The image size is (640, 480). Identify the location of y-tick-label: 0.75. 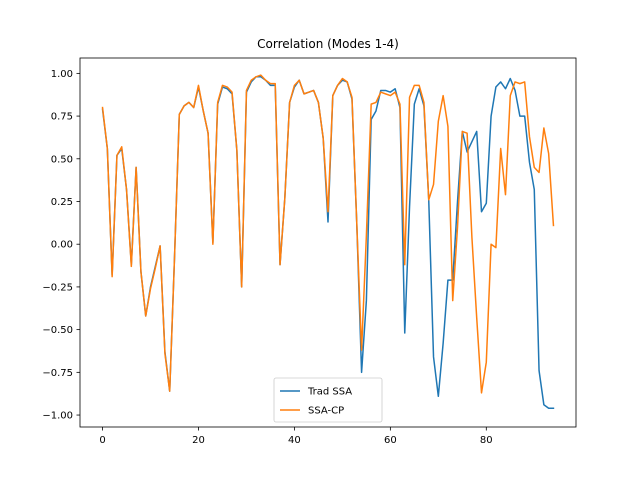
(62, 117).